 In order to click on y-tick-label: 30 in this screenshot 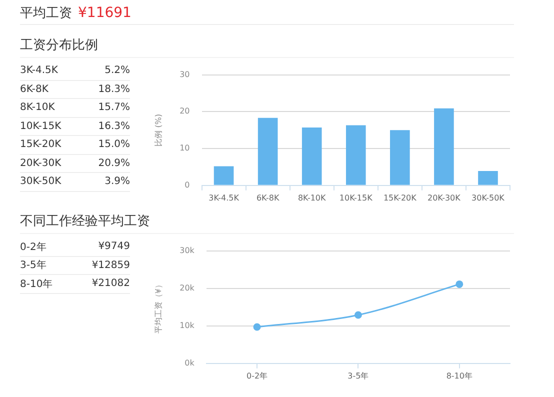, I will do `click(185, 74)`.